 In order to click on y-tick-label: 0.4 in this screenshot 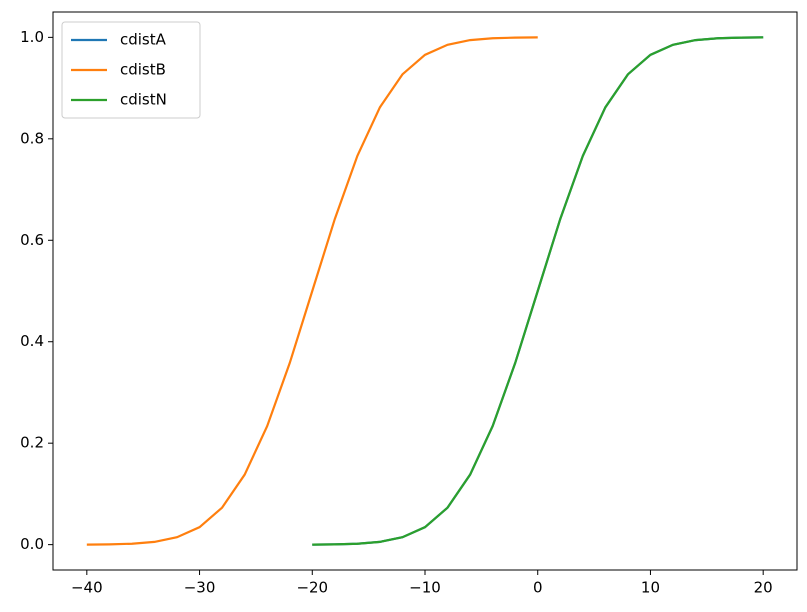, I will do `click(32, 341)`.